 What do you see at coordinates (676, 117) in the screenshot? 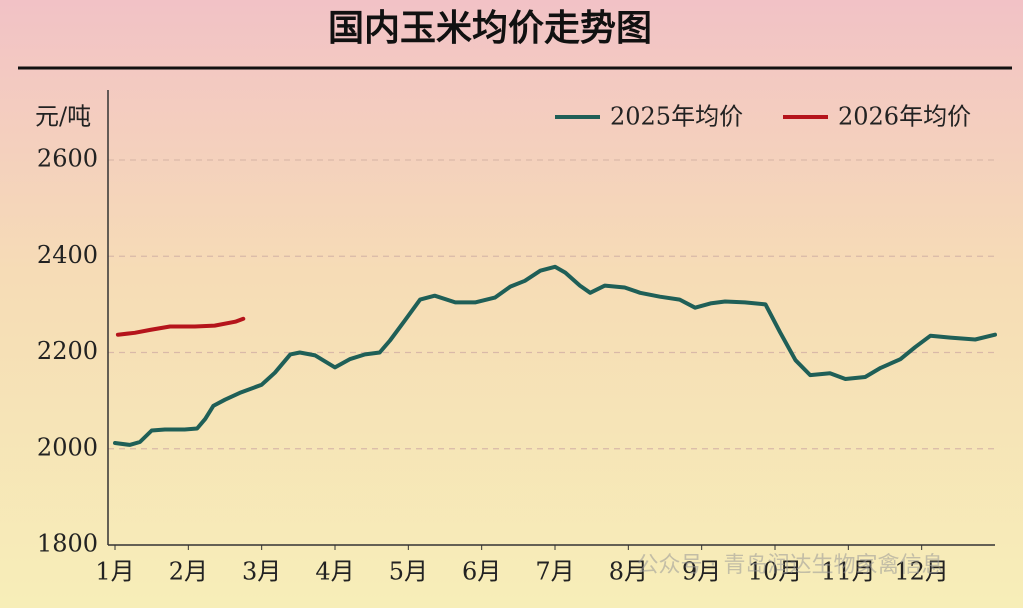
I see `legend-label: 2025年均价` at bounding box center [676, 117].